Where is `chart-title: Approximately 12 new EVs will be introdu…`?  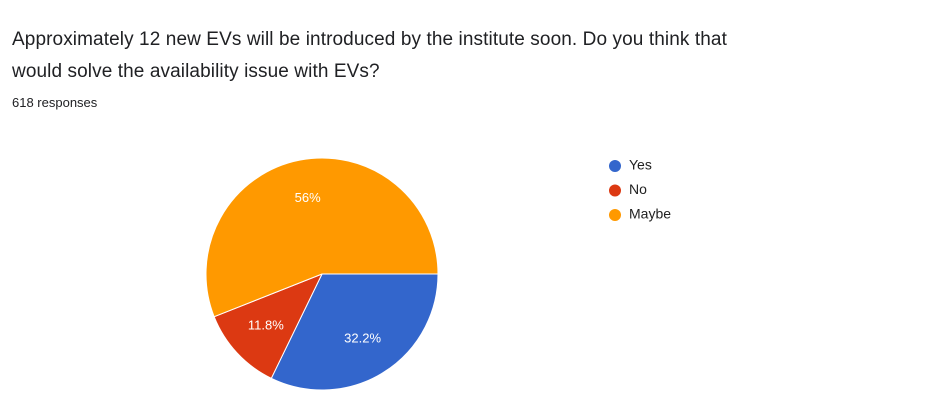 chart-title: Approximately 12 new EVs will be introdu… is located at coordinates (369, 55).